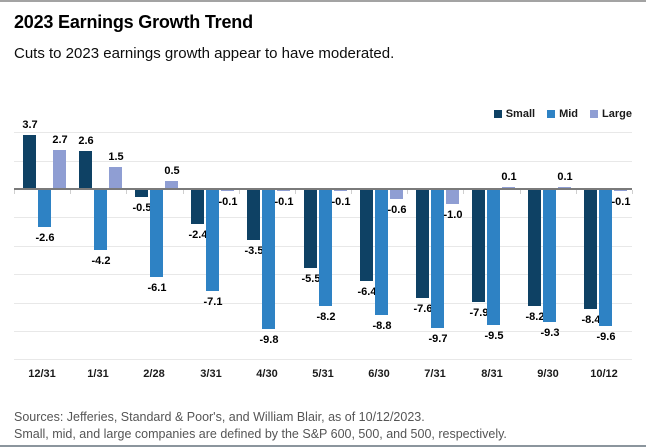  What do you see at coordinates (534, 248) in the screenshot?
I see `bar-small-9/30` at bounding box center [534, 248].